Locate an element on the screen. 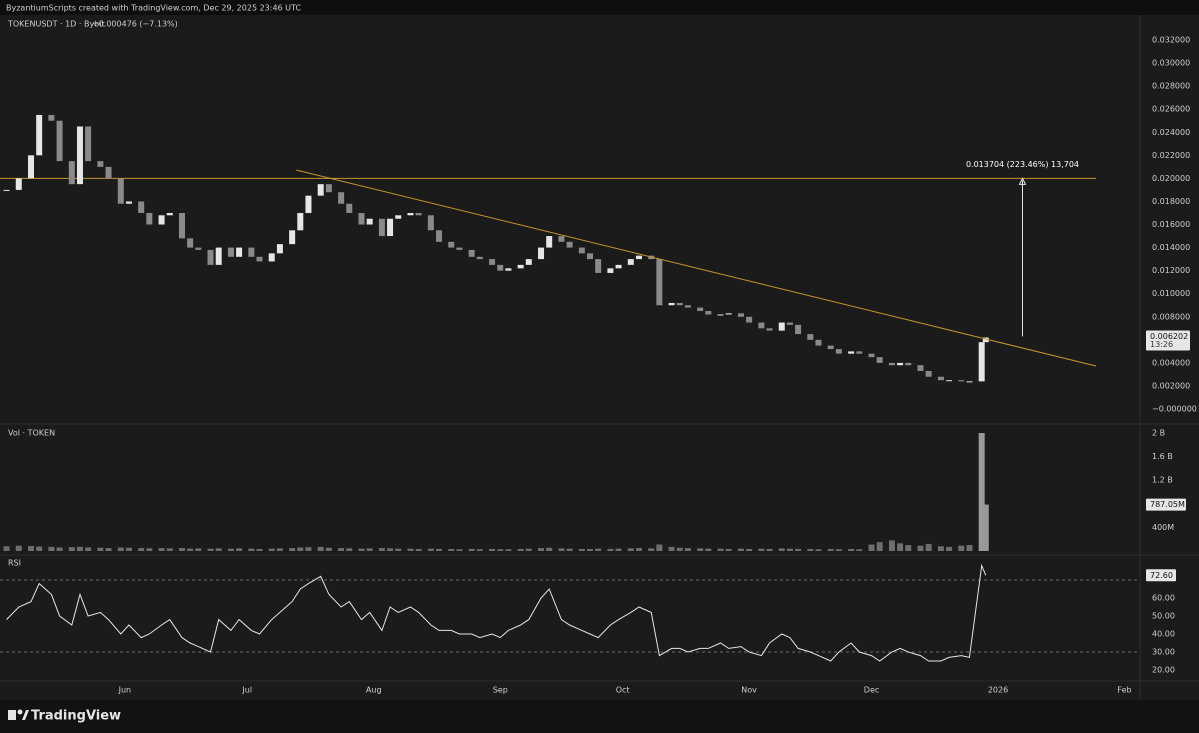 The height and width of the screenshot is (733, 1199). measure-label: 0.013704 (223.46%) 13,704 is located at coordinates (1022, 164).